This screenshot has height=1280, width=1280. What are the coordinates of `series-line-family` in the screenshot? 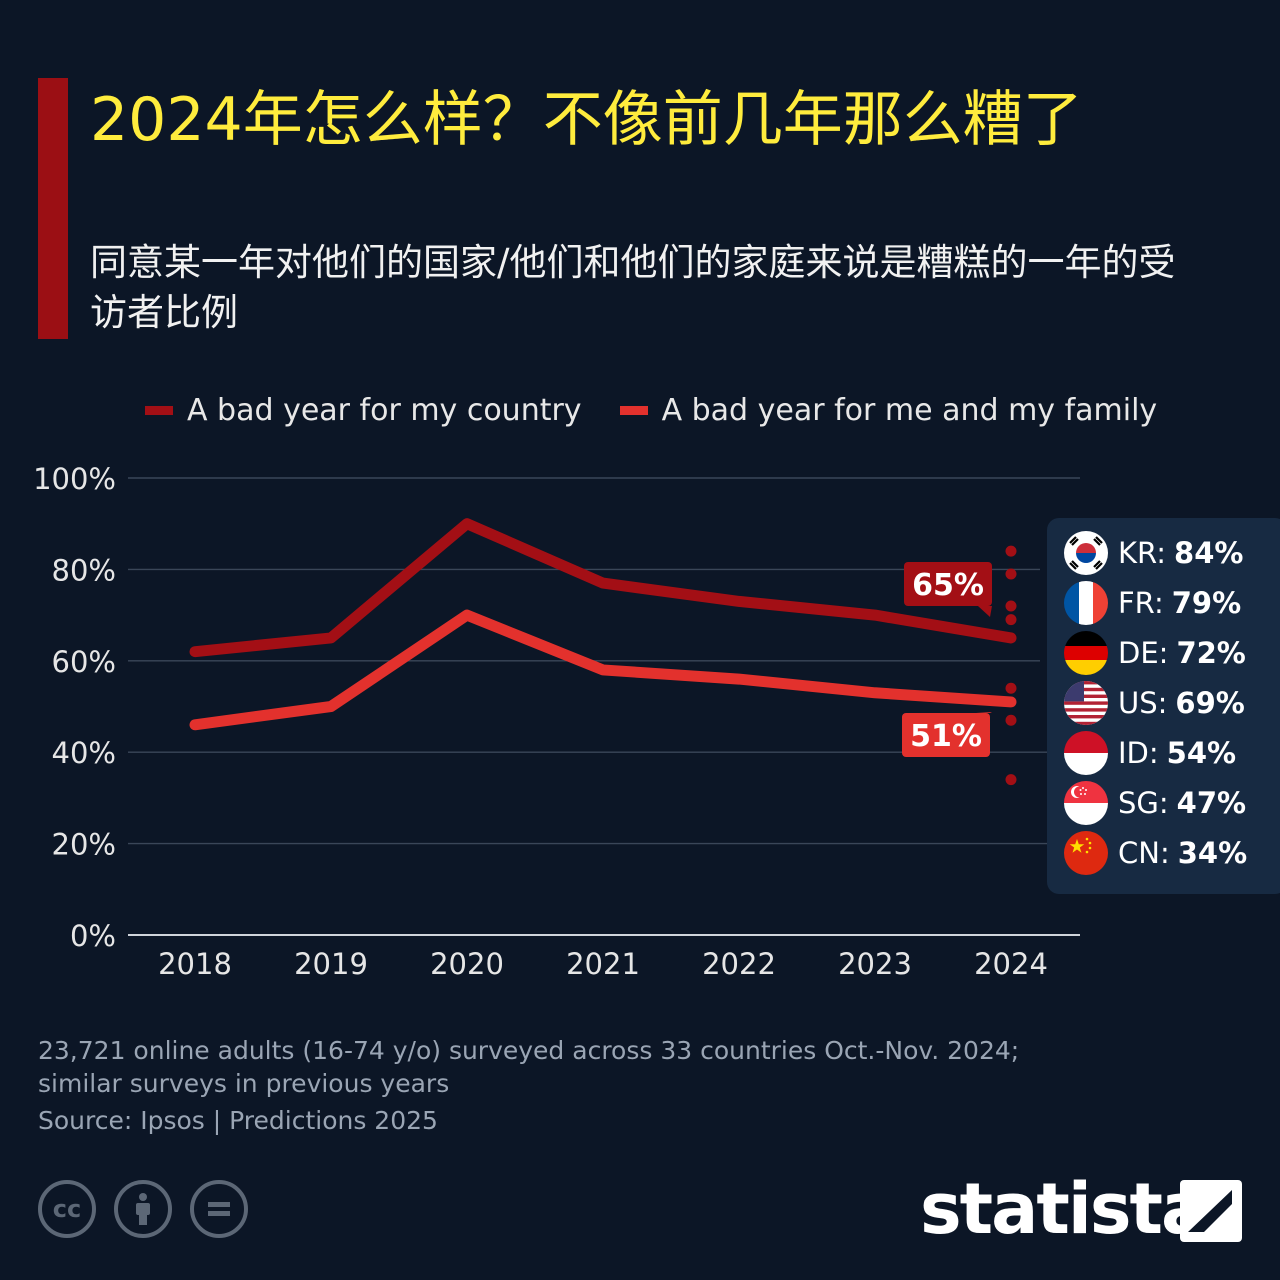 It's located at (603, 670).